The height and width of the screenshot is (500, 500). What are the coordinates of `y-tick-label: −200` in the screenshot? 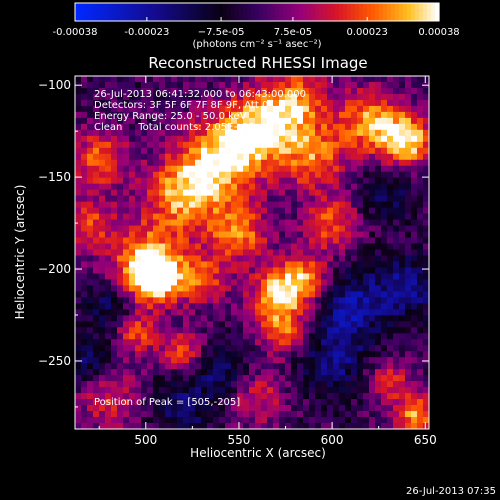 It's located at (54, 269).